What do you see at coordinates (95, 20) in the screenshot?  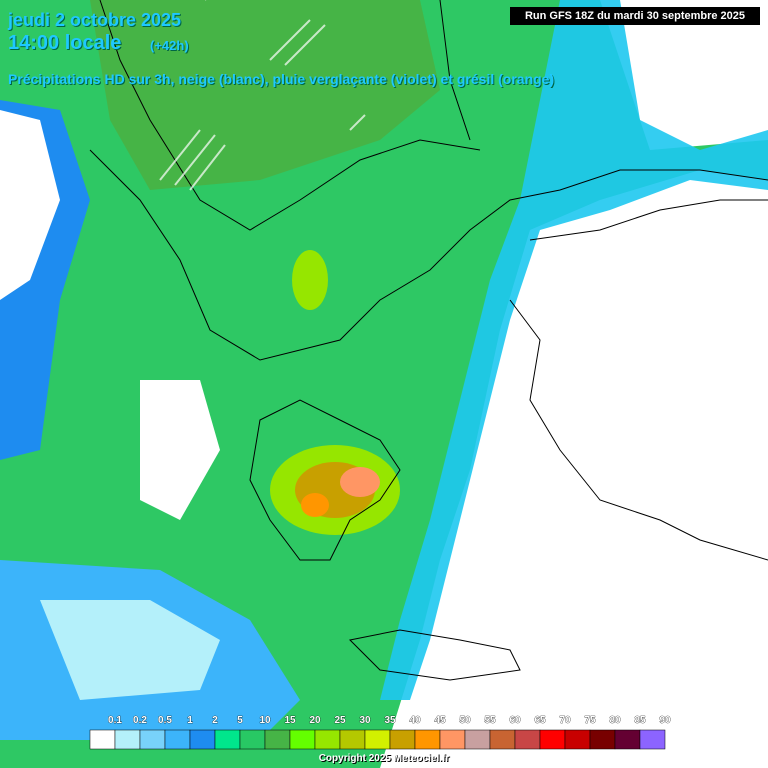 I see `date: jeudi 2 octobre 2025` at bounding box center [95, 20].